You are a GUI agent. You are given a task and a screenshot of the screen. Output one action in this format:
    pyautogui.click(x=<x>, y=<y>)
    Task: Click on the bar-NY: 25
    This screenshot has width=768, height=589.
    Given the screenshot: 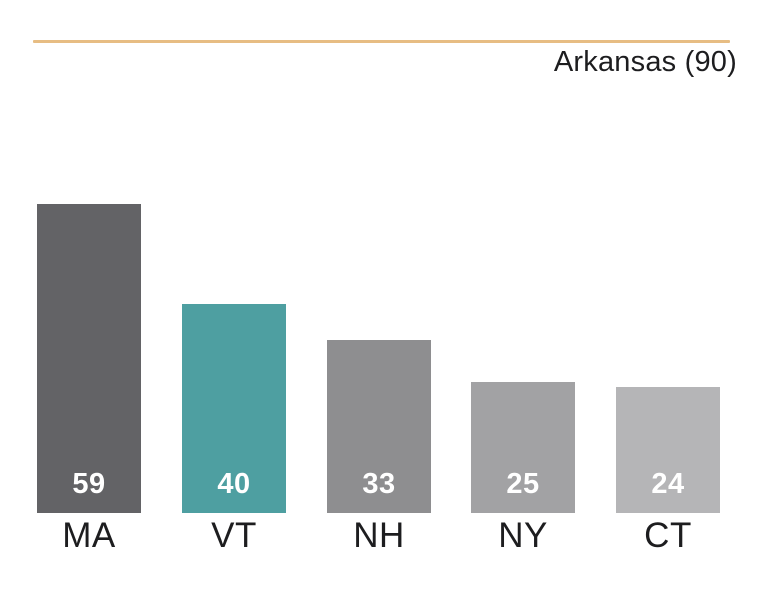 What is the action you would take?
    pyautogui.click(x=523, y=447)
    